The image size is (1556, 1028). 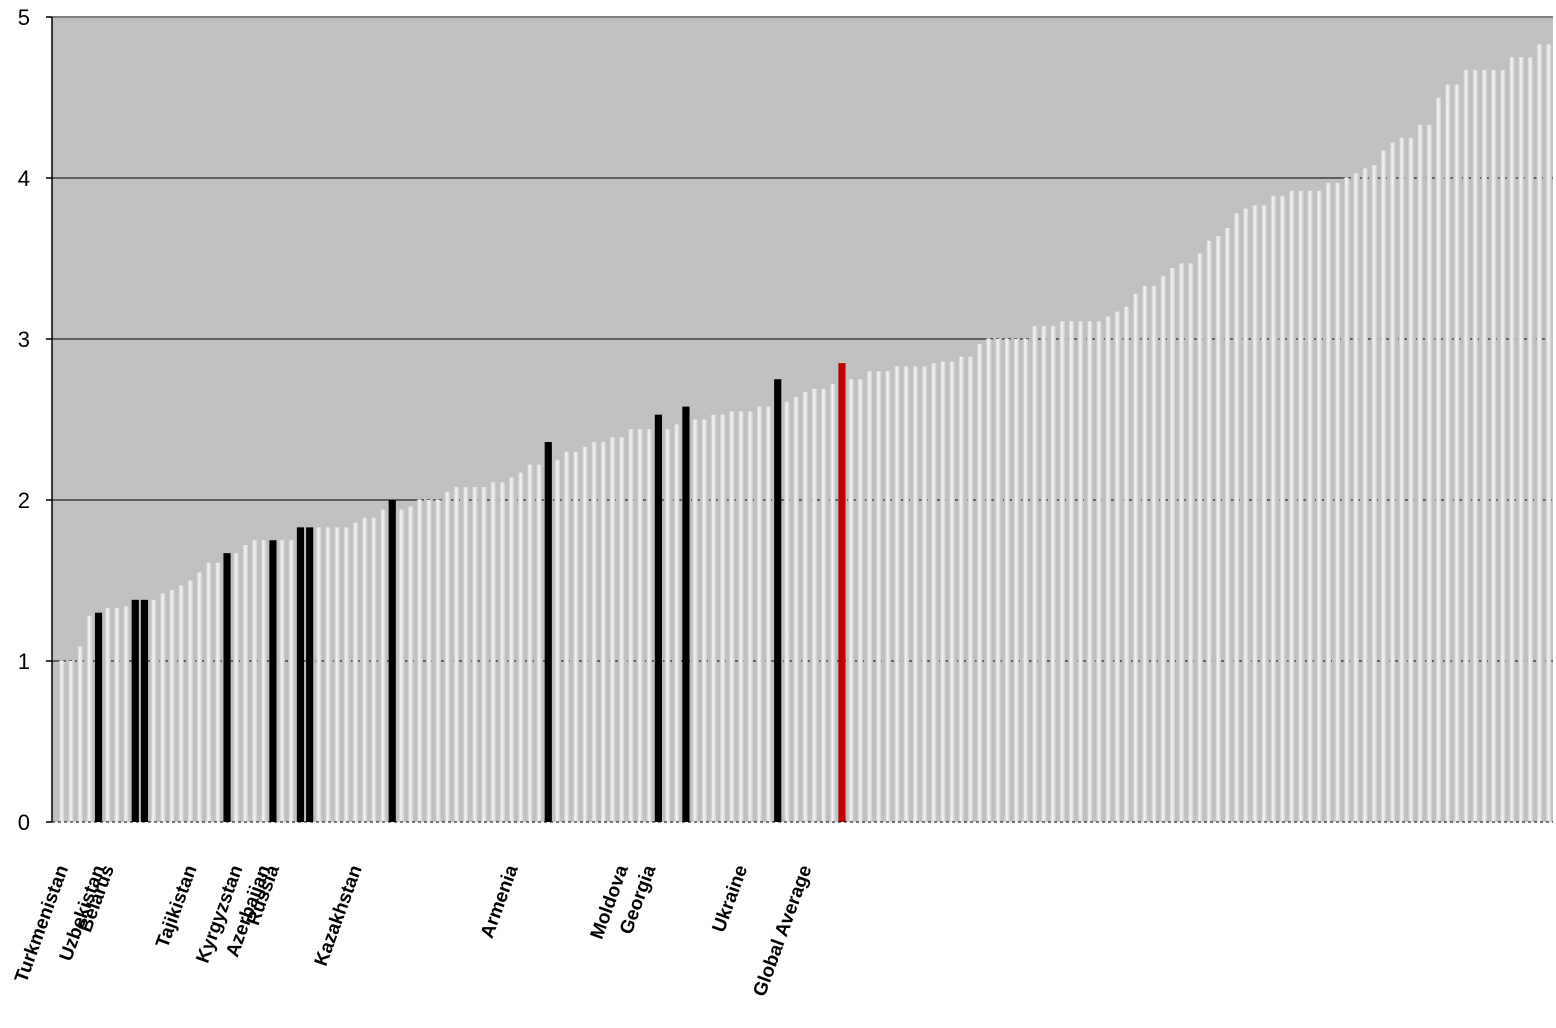 I want to click on y-tick-label: 3, so click(x=24, y=339).